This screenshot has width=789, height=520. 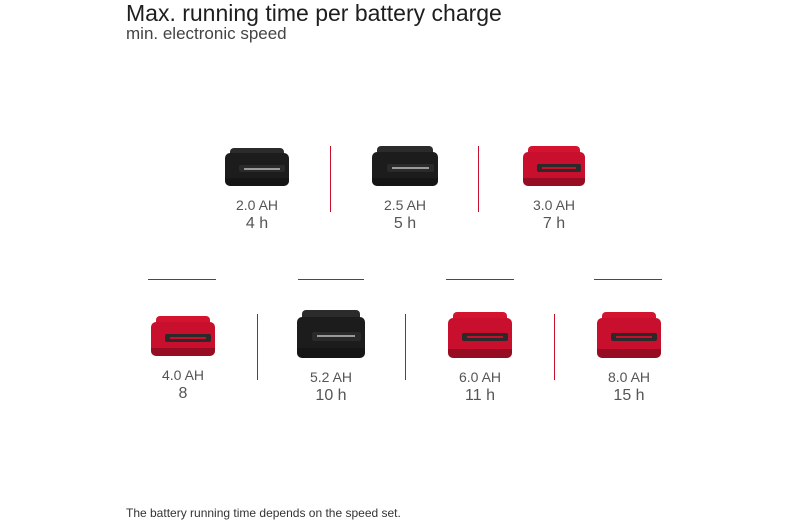 What do you see at coordinates (183, 360) in the screenshot?
I see `battery-cell-4-0ah: 4.0 AH 8` at bounding box center [183, 360].